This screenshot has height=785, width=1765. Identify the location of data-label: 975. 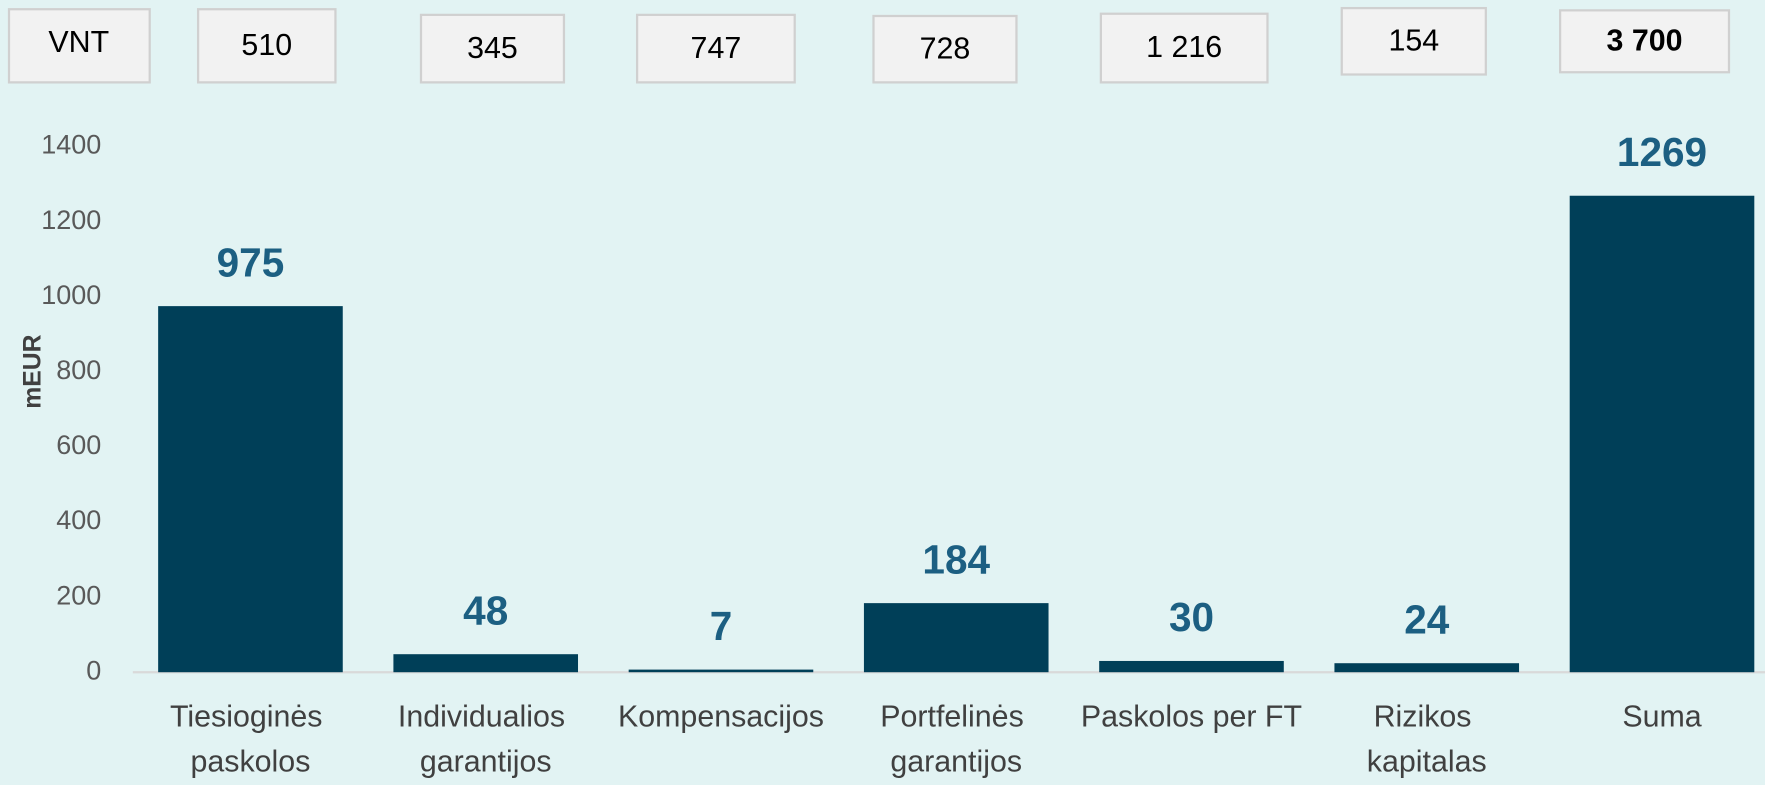
(251, 262).